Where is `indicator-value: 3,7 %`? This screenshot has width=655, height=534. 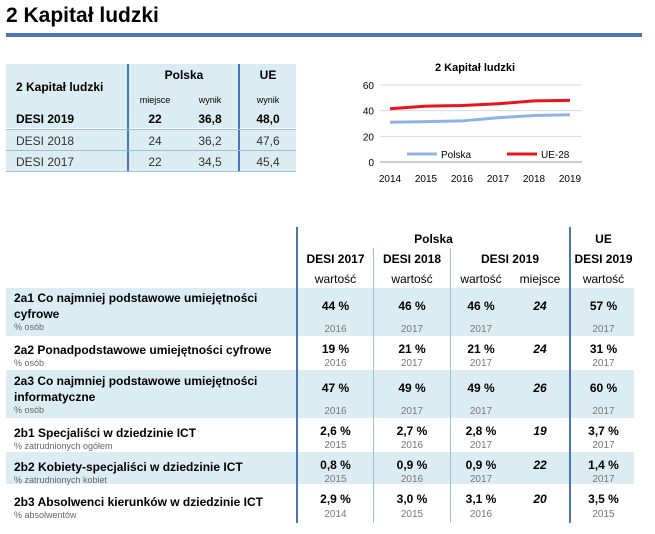
indicator-value: 3,7 % is located at coordinates (603, 431).